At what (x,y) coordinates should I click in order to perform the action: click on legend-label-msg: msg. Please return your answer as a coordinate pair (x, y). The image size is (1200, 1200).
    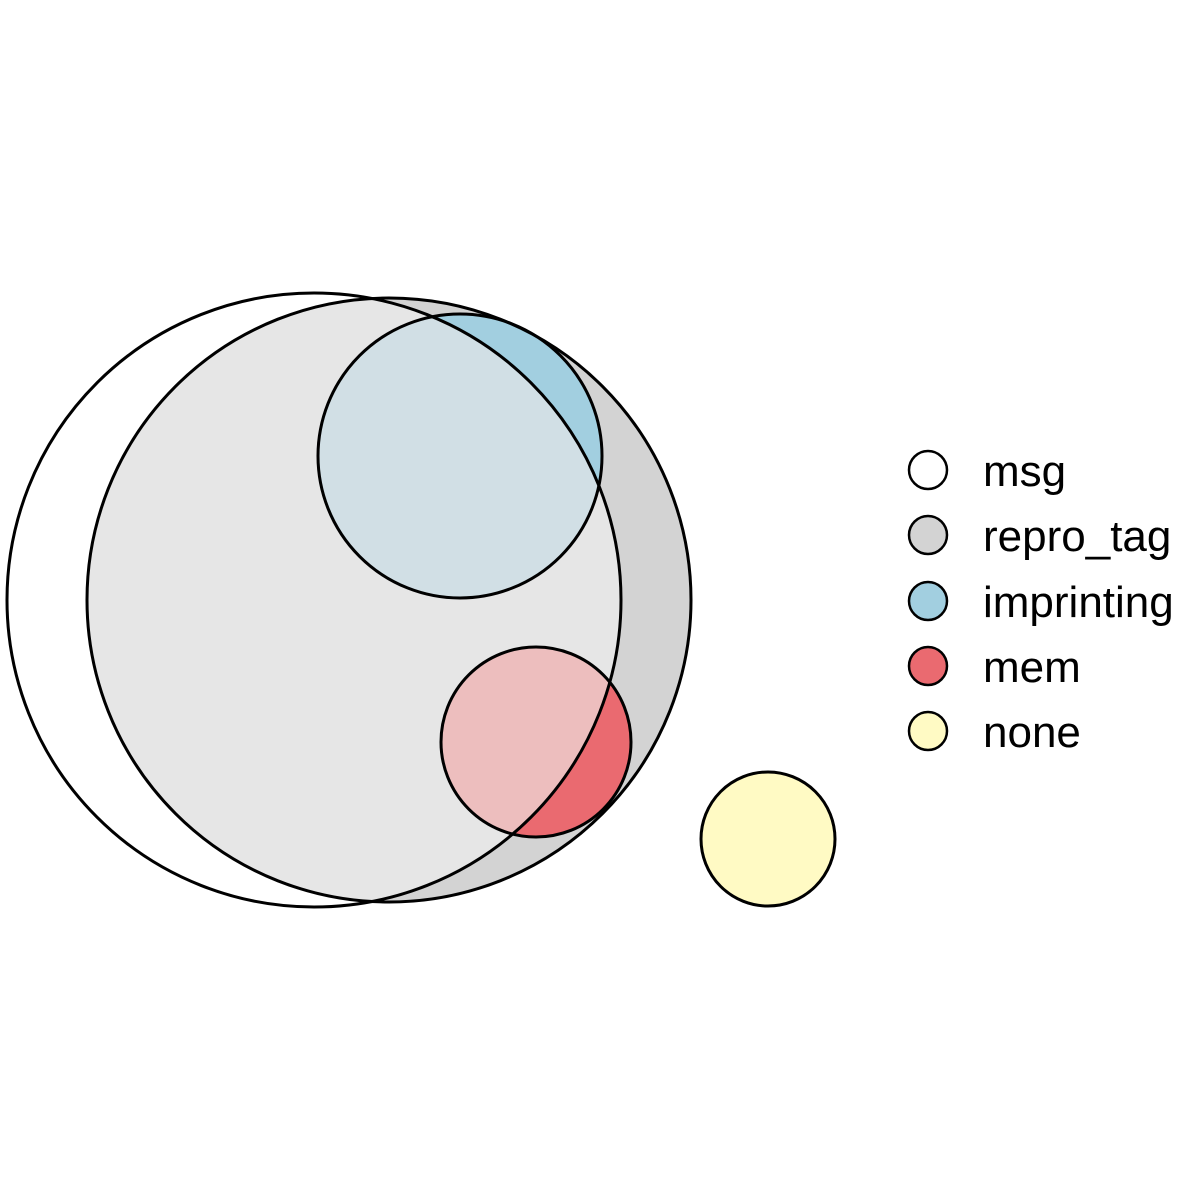
    Looking at the image, I should click on (1024, 471).